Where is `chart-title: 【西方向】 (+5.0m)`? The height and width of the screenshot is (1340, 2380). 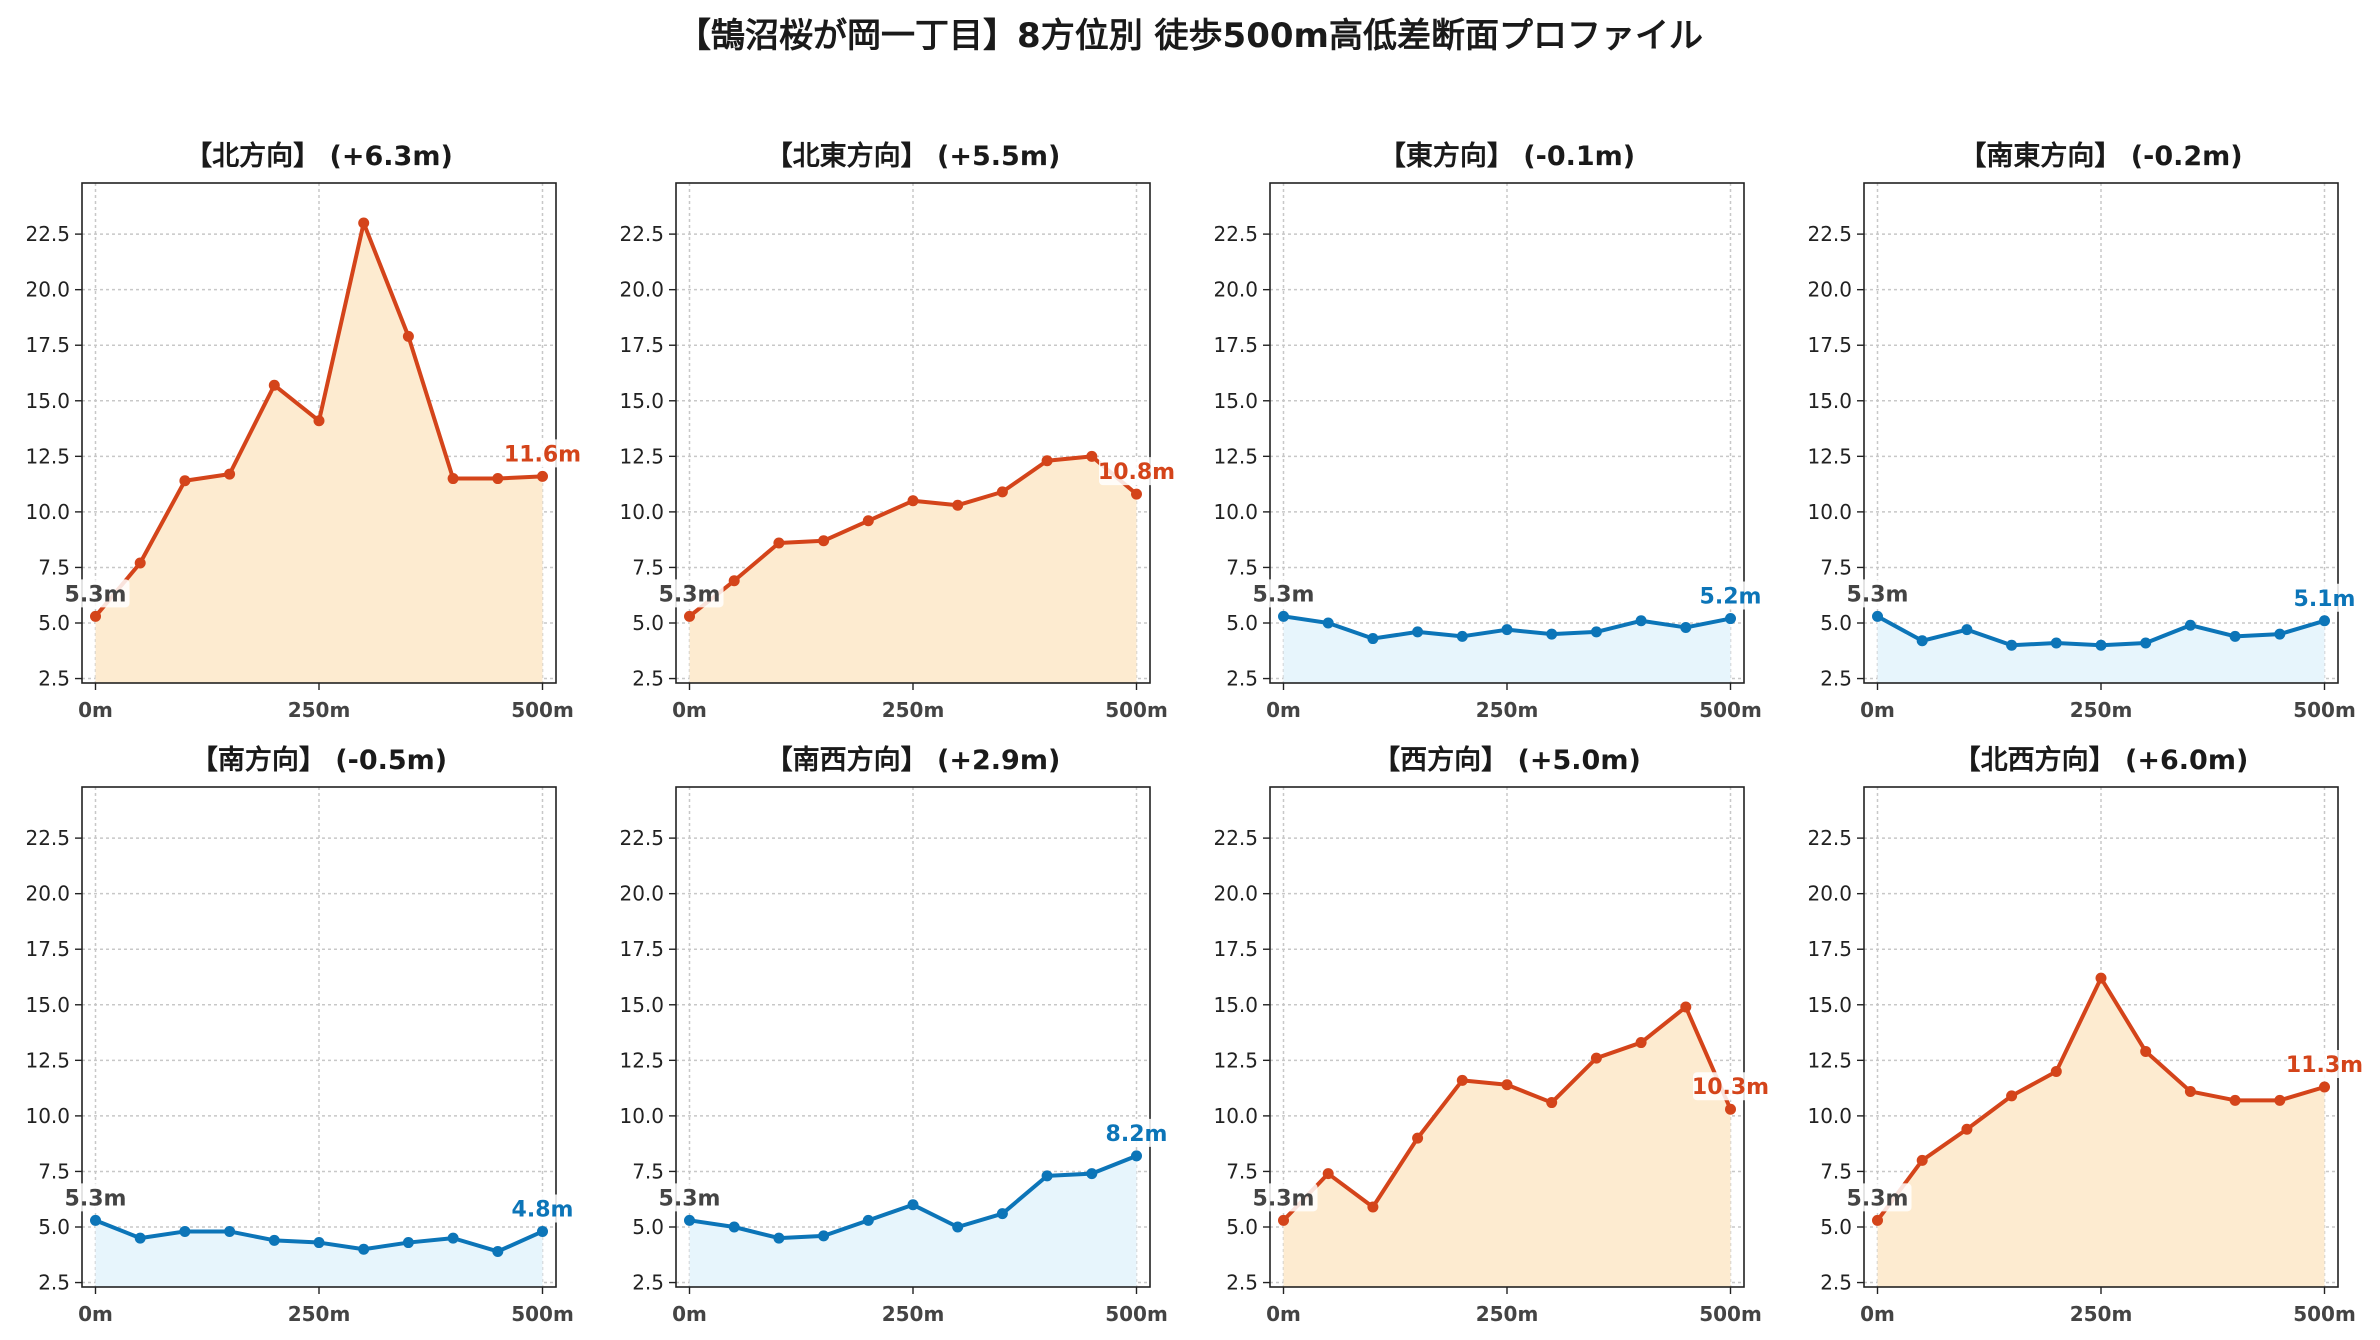
chart-title: 【西方向】 (+5.0m) is located at coordinates (1507, 760).